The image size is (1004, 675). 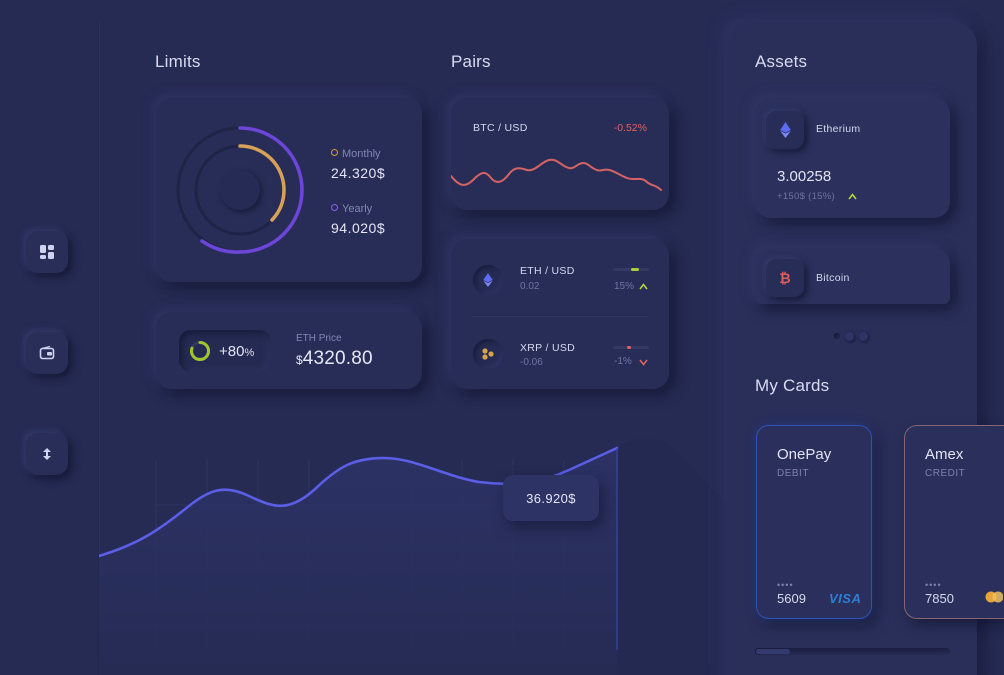 I want to click on bank-card-amex: Amex CREDIT •••• 7850, so click(x=954, y=522).